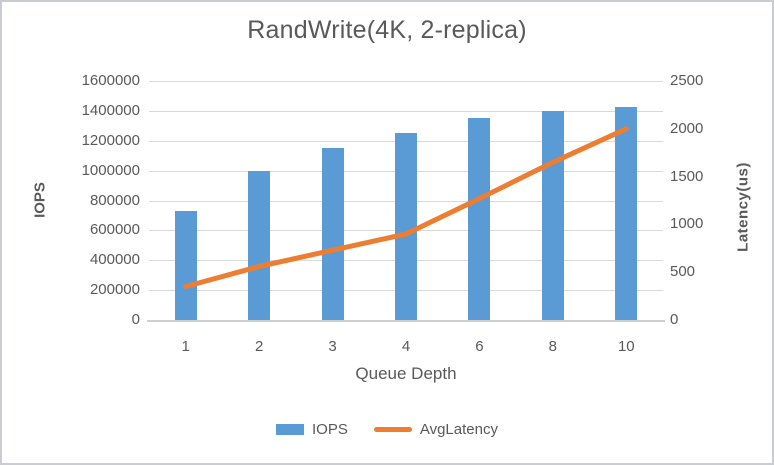 The image size is (774, 465). Describe the element at coordinates (674, 319) in the screenshot. I see `right-tick-label: 0` at that location.